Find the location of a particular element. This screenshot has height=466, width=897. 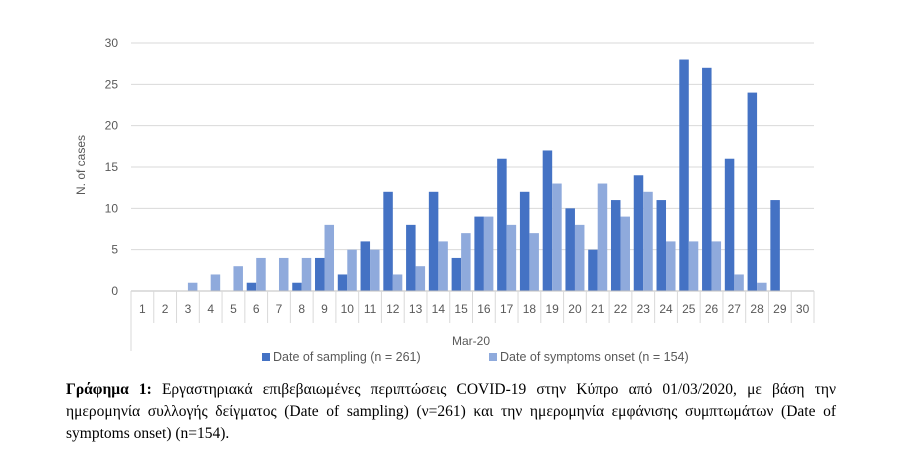

x-tick-label: 1 is located at coordinates (142, 309).